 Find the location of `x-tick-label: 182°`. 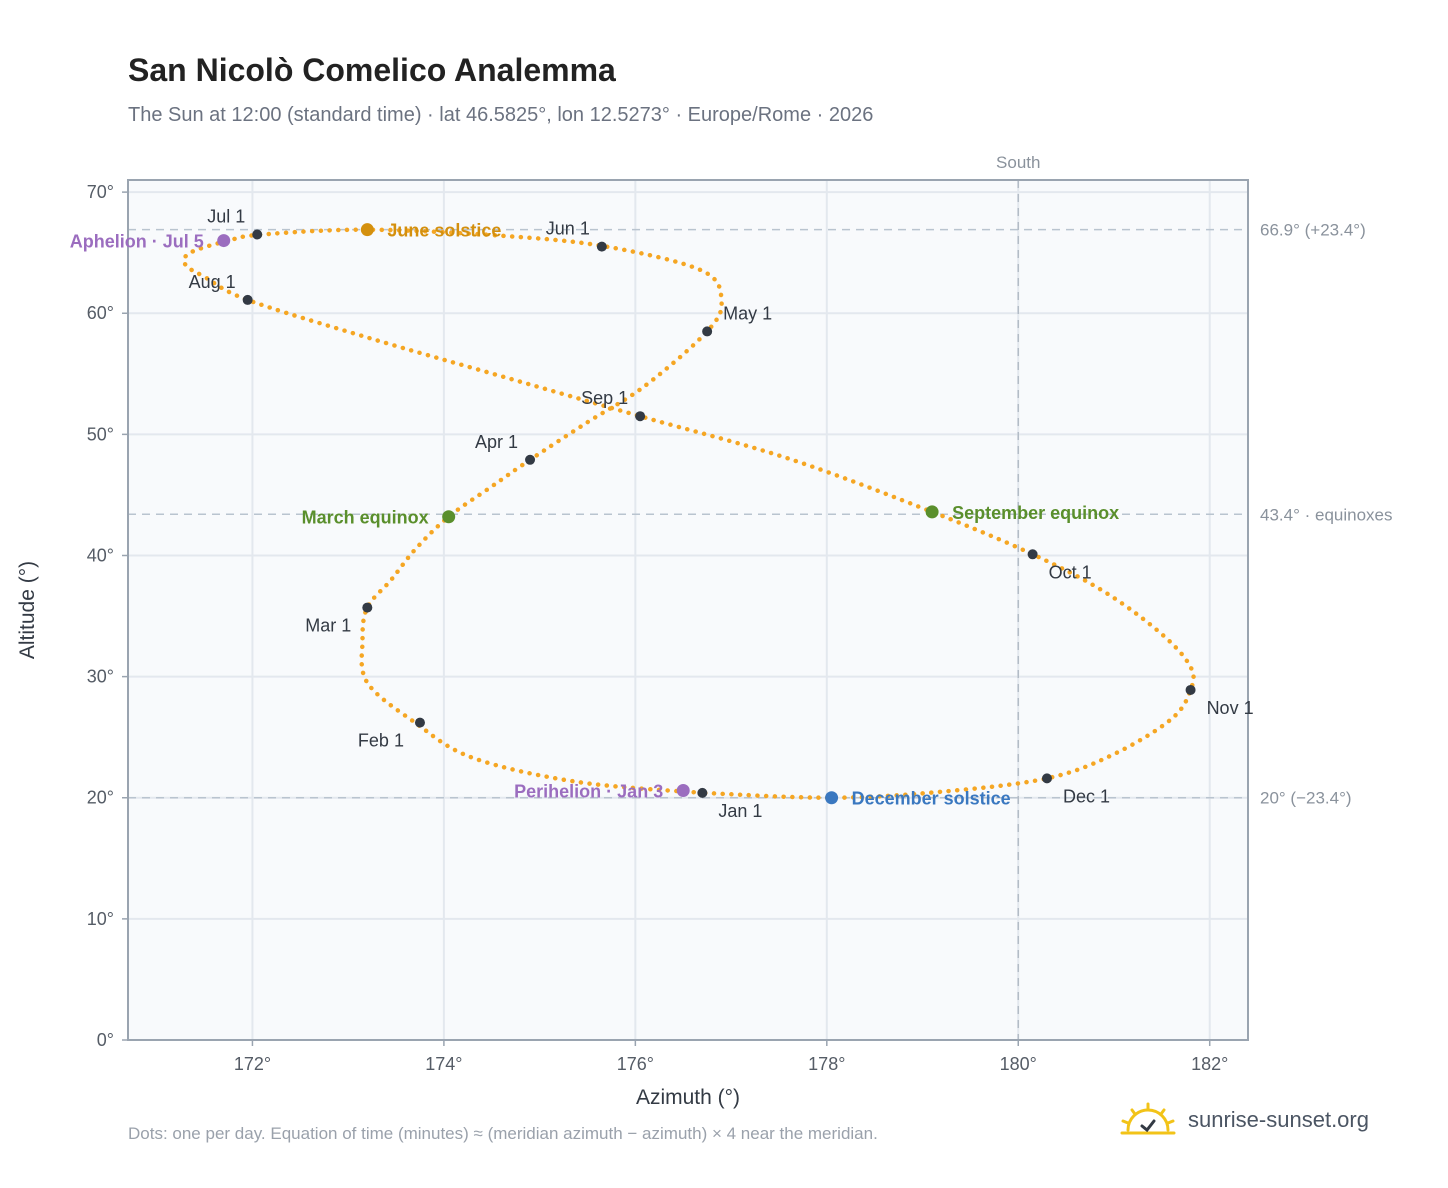

x-tick-label: 182° is located at coordinates (1209, 1064).